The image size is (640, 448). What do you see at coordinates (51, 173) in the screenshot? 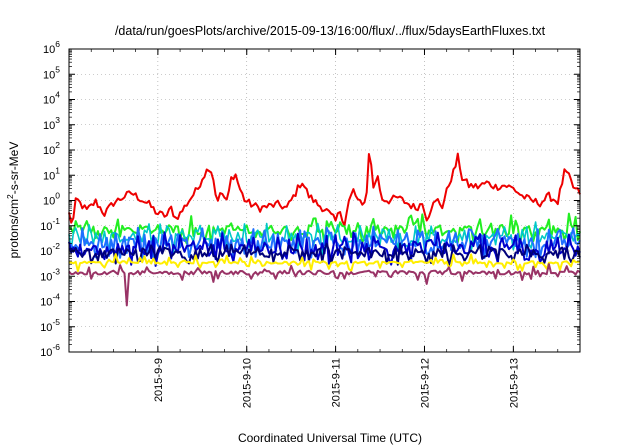
I see `y-tick-label: 10¹` at bounding box center [51, 173].